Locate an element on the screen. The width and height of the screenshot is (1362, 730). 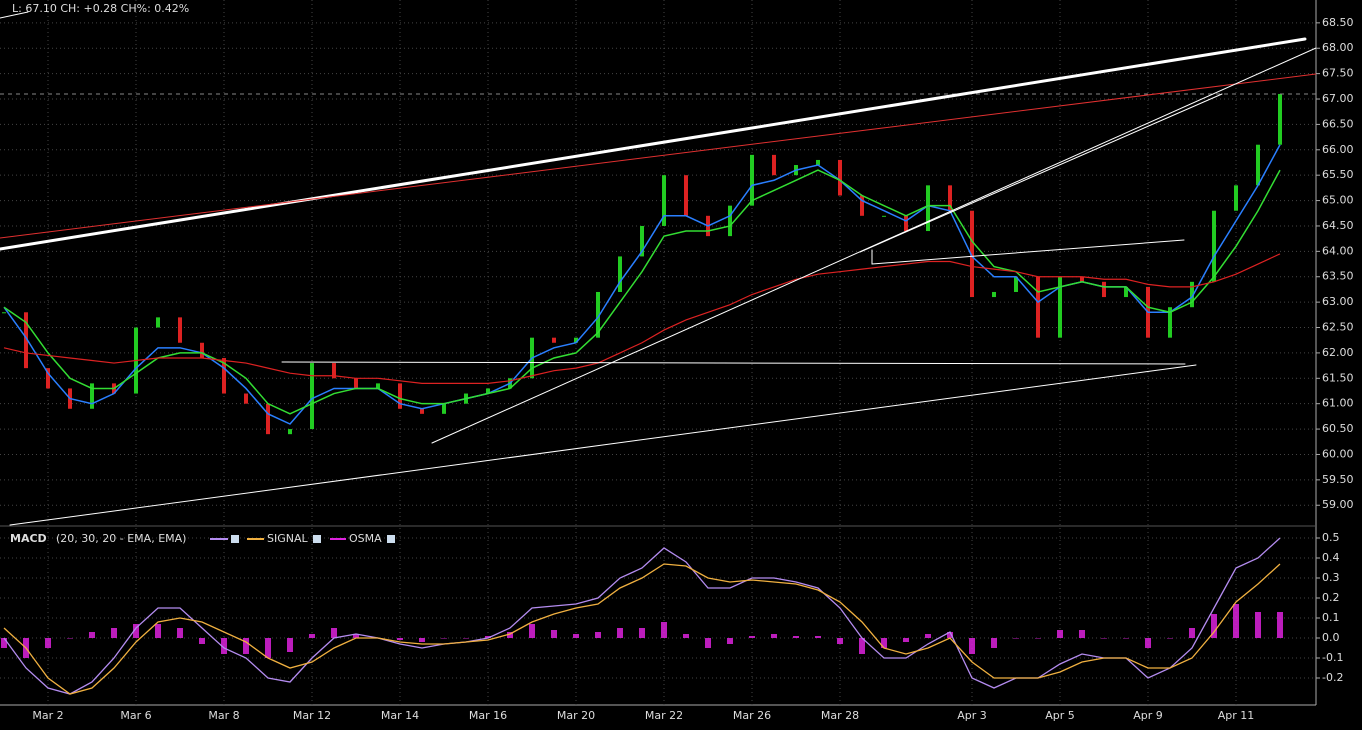
macd-legend: MACD (20, 30, 20 - EMA, EMA) SIGNAL OSMA is located at coordinates (202, 538).